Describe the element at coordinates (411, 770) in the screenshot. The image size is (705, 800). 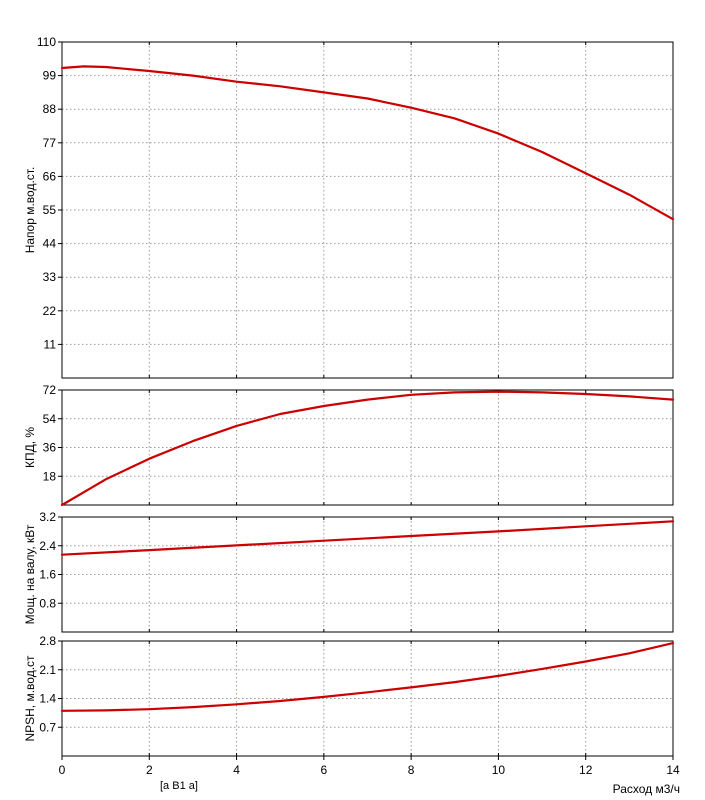
I see `x-tick-label: 8` at that location.